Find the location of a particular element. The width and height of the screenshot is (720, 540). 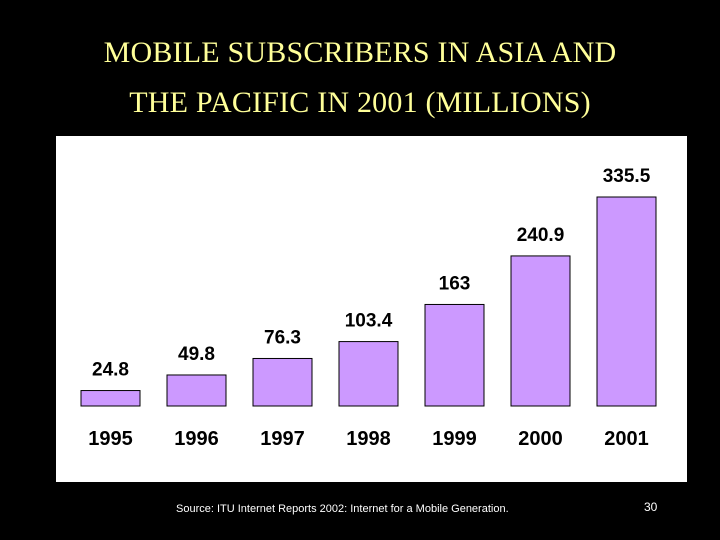

bar-value-label-1996: 49.8 is located at coordinates (196, 354).